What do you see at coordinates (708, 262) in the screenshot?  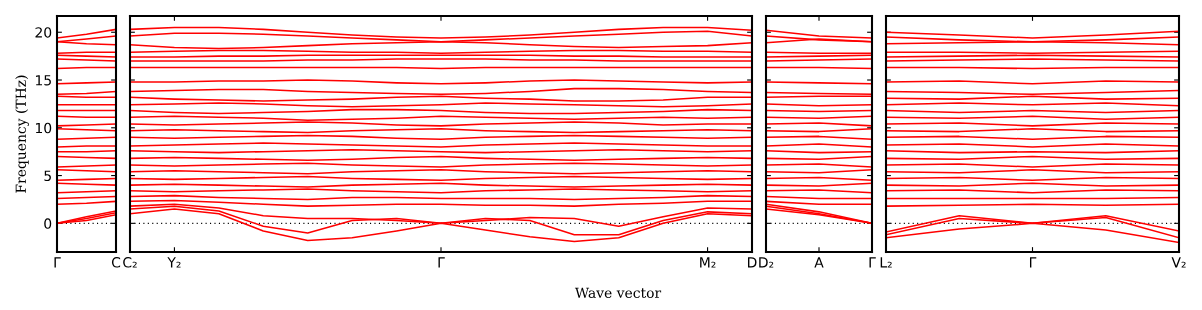 I see `x-tick-label: M₂` at bounding box center [708, 262].